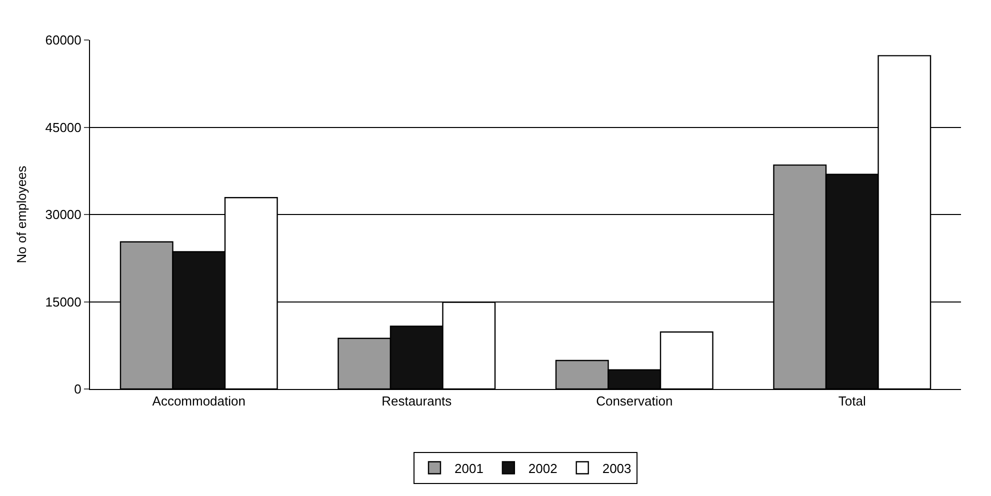  What do you see at coordinates (543, 468) in the screenshot?
I see `legend-label: 2002` at bounding box center [543, 468].